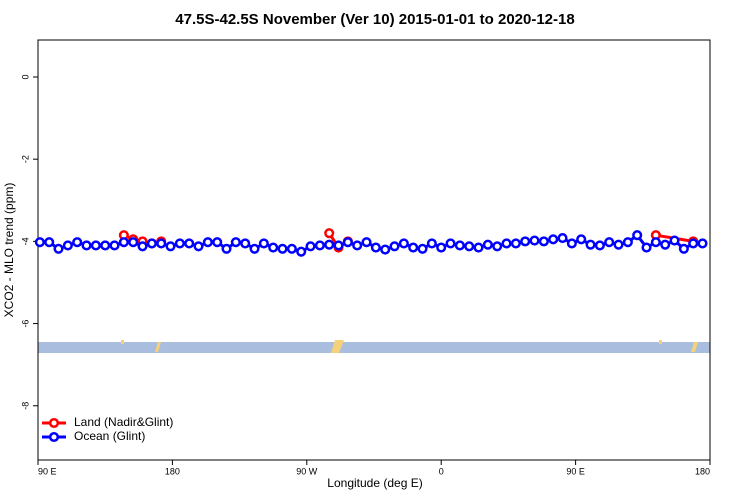  What do you see at coordinates (25, 241) in the screenshot?
I see `y-tick-label: -4` at bounding box center [25, 241].